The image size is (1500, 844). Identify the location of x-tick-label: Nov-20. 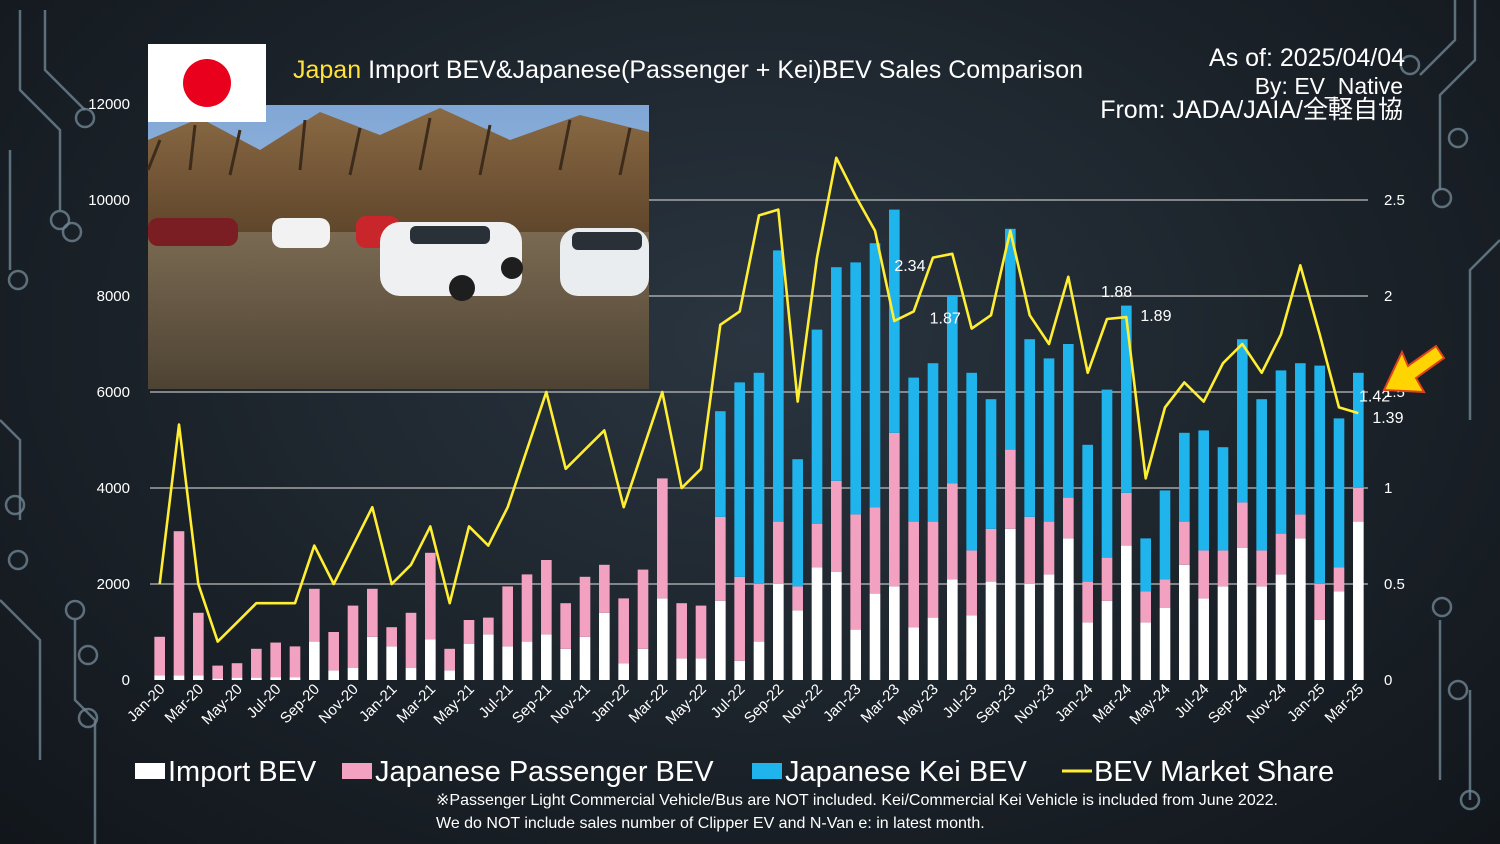
(339, 704).